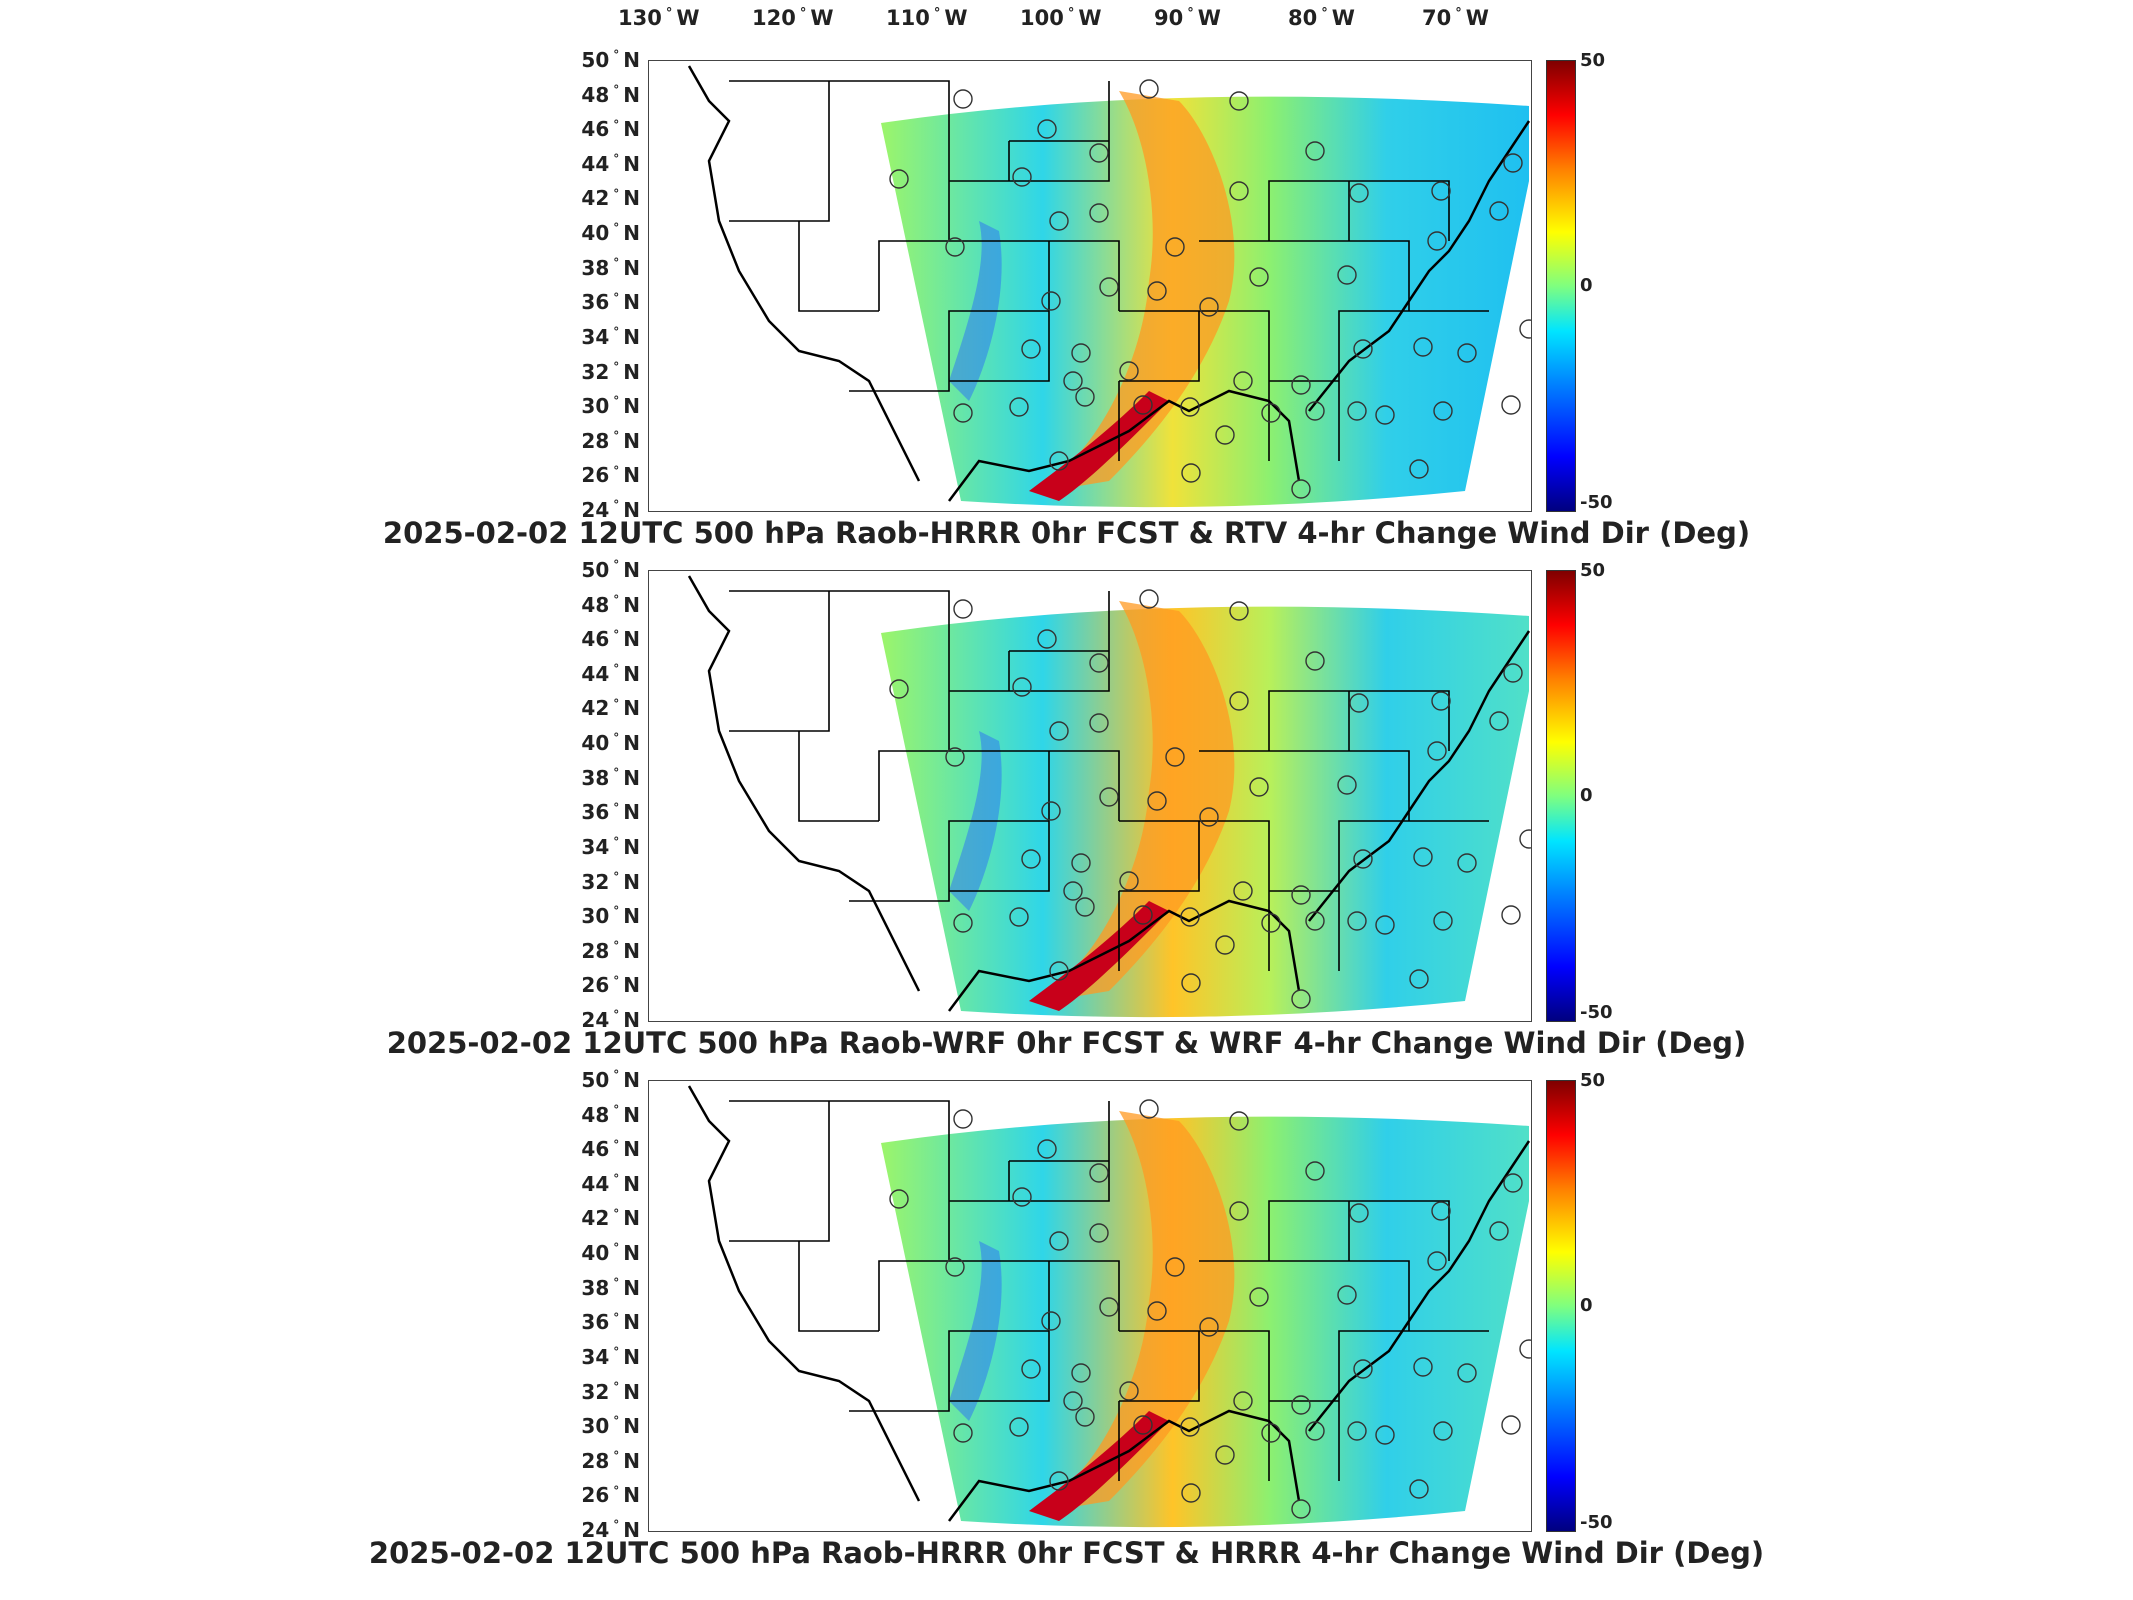 Image resolution: width=2133 pixels, height=1600 pixels. What do you see at coordinates (1109, 780) in the screenshot?
I see `state-borders` at bounding box center [1109, 780].